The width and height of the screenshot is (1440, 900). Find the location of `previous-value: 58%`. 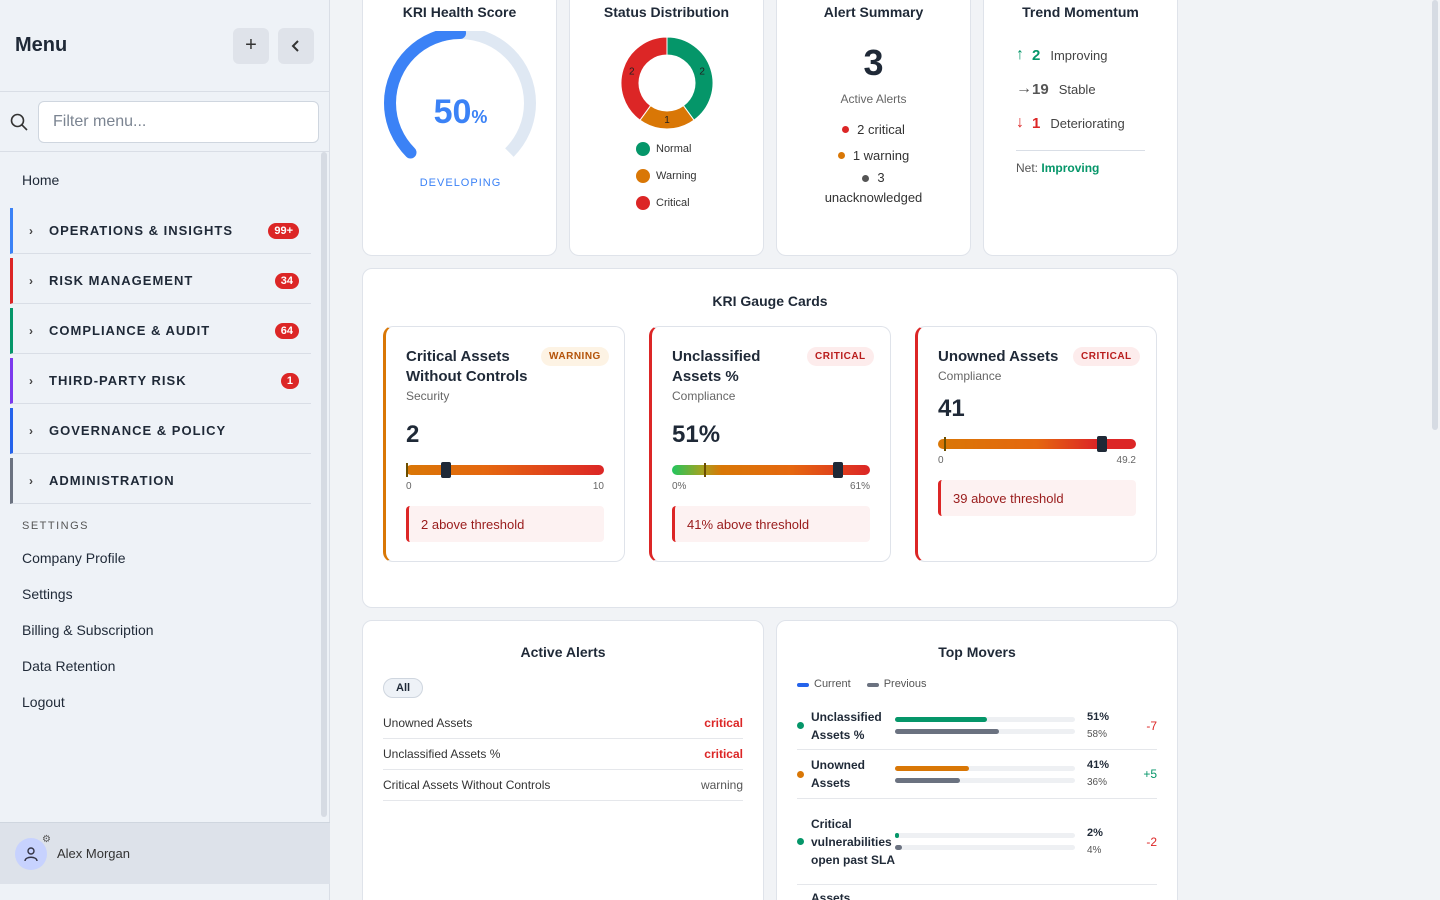

previous-value: 58% is located at coordinates (1097, 734).